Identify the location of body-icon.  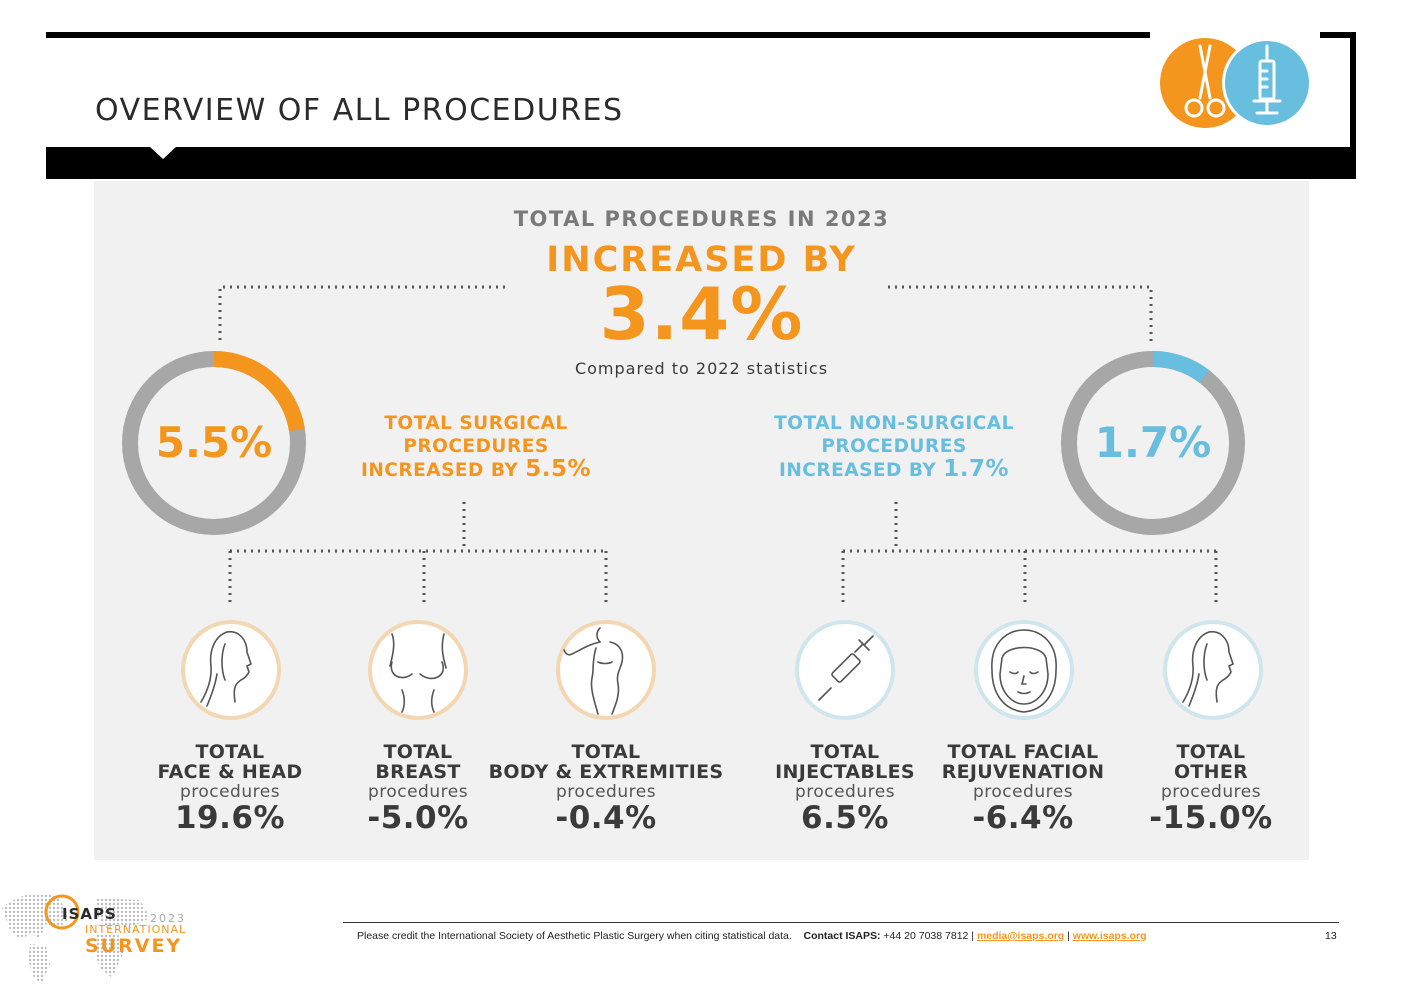
(606, 670).